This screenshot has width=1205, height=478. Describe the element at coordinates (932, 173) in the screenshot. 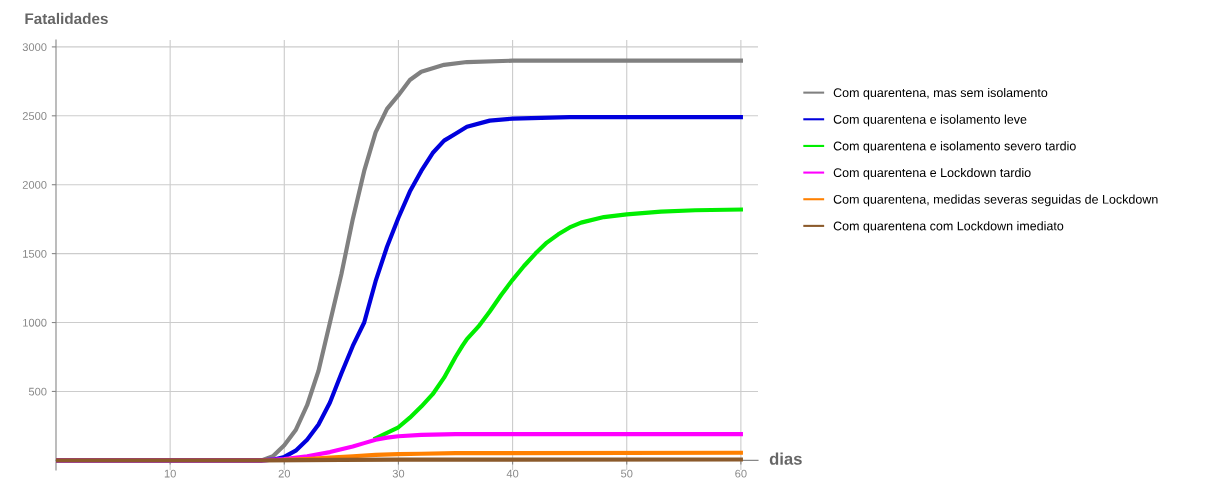

I see `legend-label: Com quarentena e Lockdown tardio` at that location.